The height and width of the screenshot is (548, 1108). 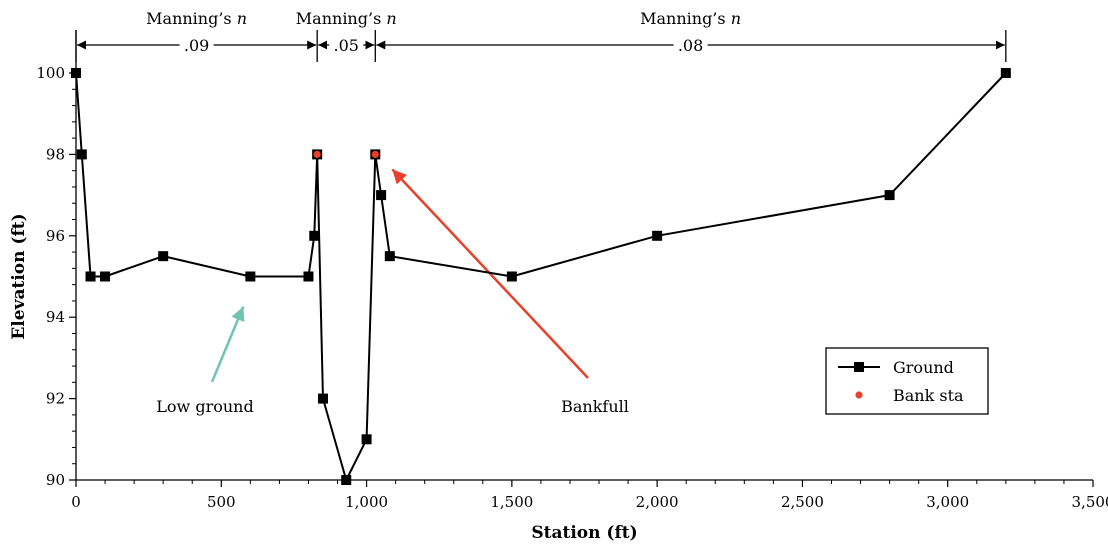 What do you see at coordinates (859, 367) in the screenshot?
I see `legend-ground-marker` at bounding box center [859, 367].